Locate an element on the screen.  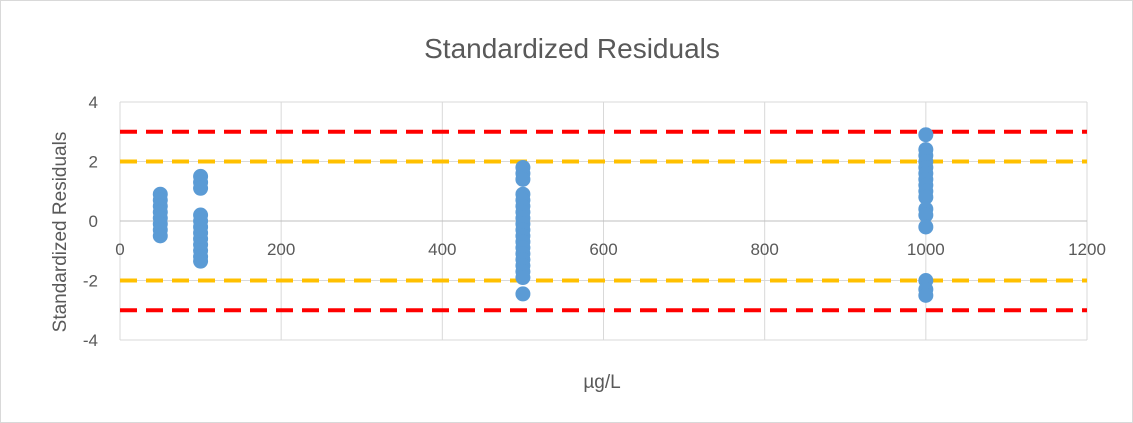
y-axis-label: Standardized Residuals is located at coordinates (60, 232).